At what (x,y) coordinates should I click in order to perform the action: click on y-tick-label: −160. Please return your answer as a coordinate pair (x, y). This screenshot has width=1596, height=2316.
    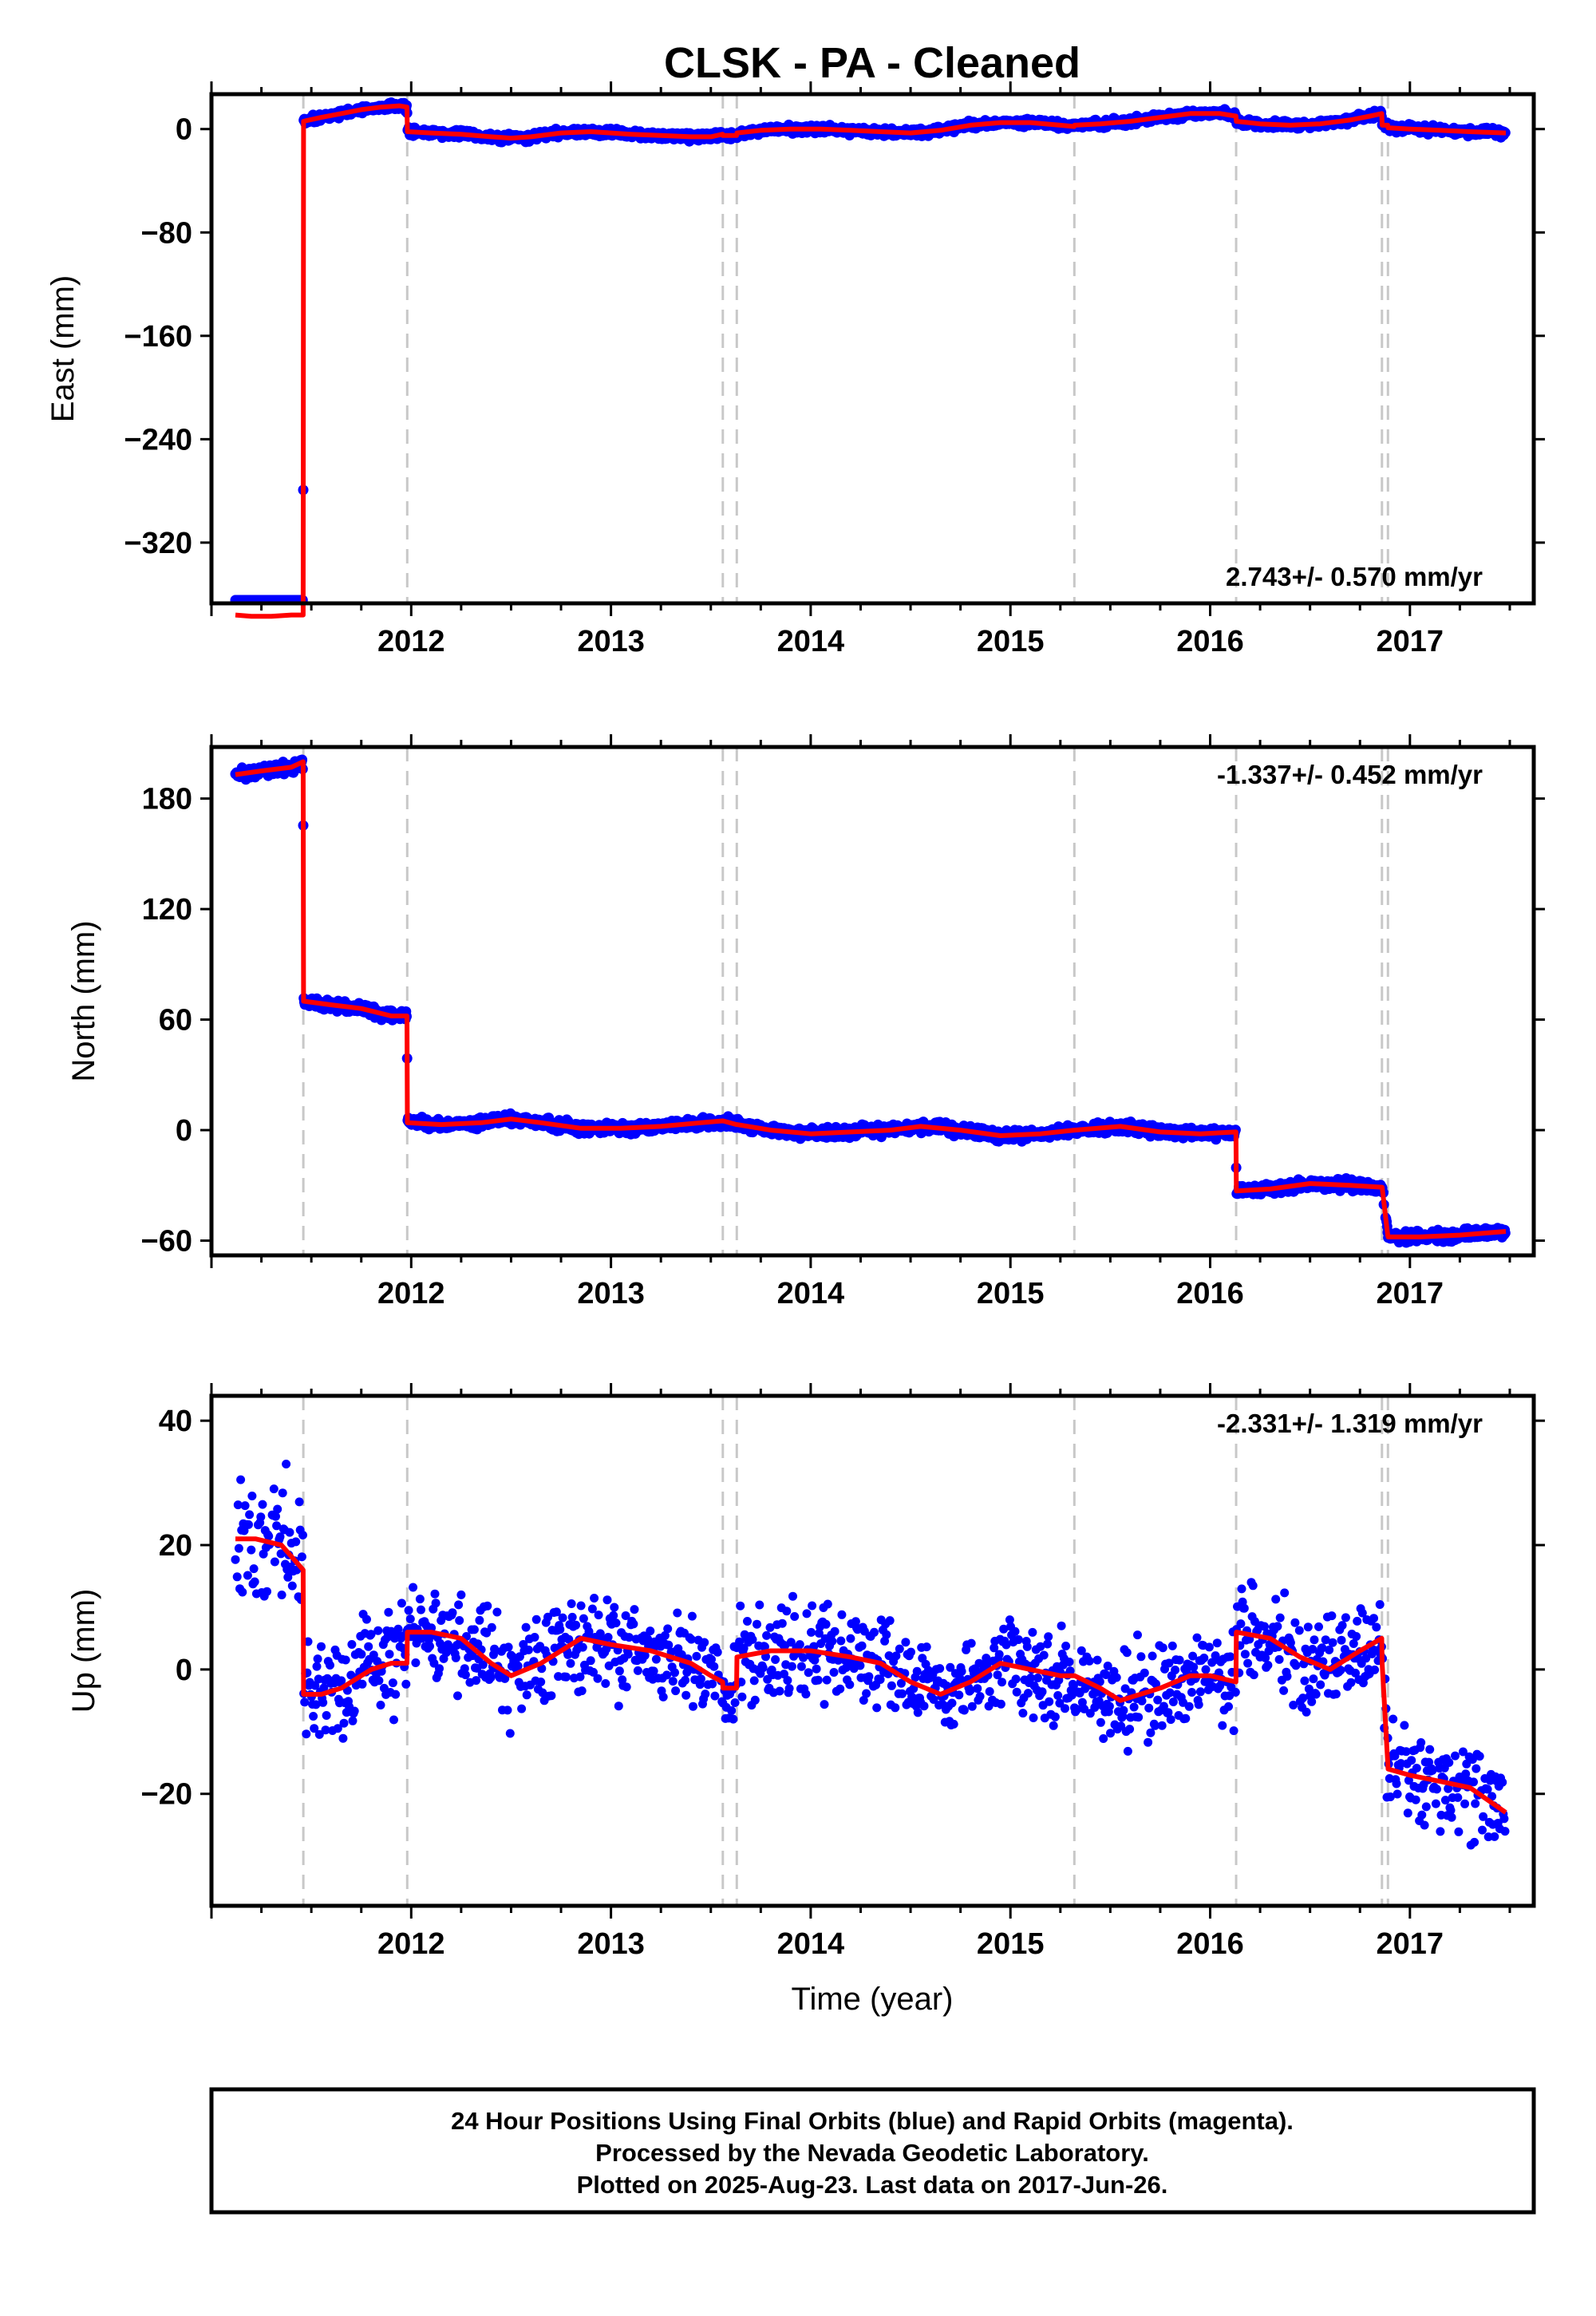
    Looking at the image, I should click on (158, 337).